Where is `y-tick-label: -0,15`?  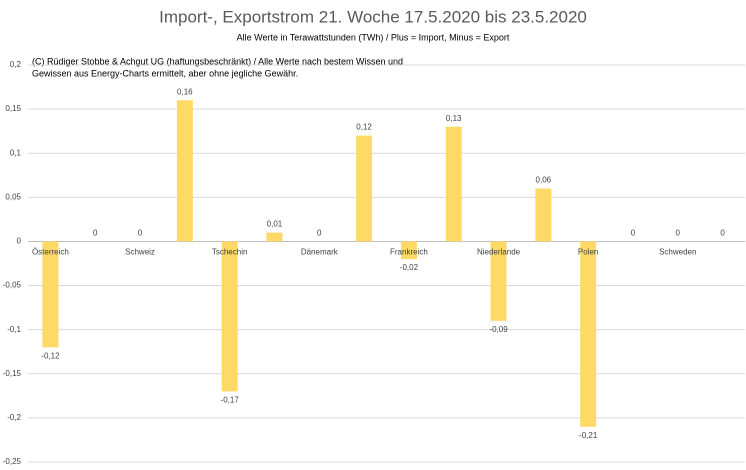
y-tick-label: -0,15 is located at coordinates (12, 373).